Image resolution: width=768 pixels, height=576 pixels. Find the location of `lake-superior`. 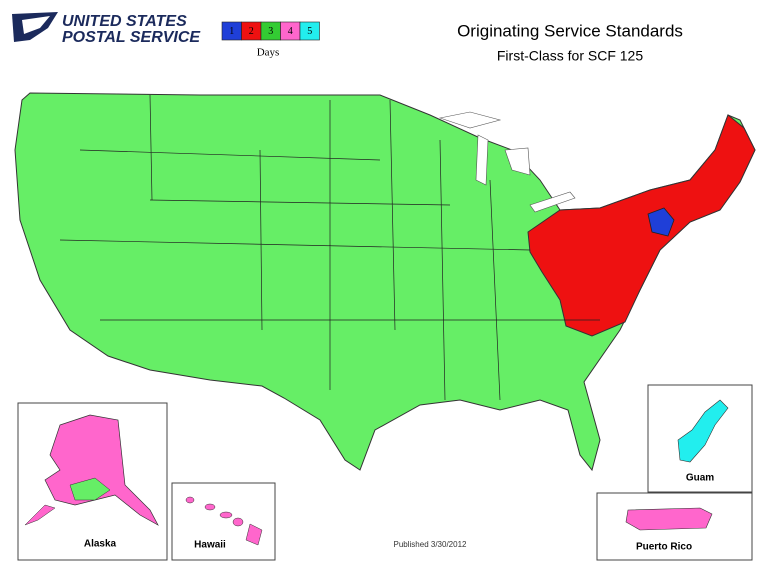

lake-superior is located at coordinates (470, 120).